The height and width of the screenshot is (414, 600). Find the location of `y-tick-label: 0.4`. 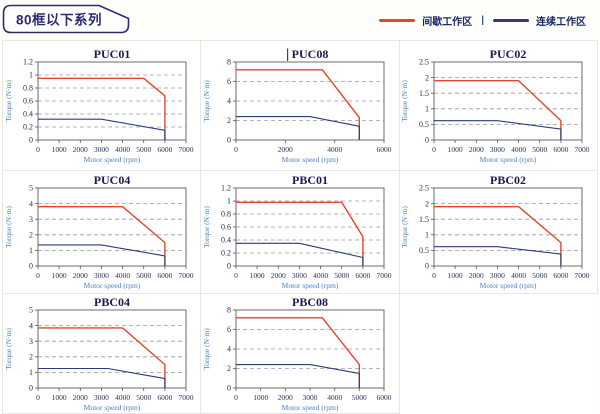

y-tick-label: 0.4 is located at coordinates (28, 113).